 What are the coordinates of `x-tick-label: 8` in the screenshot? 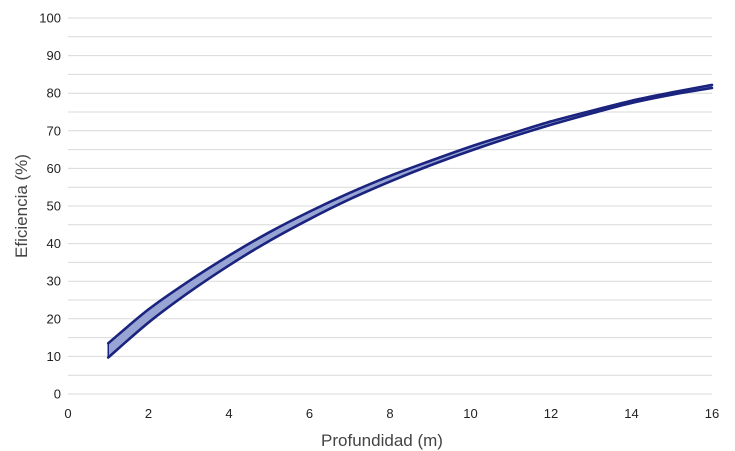 It's located at (389, 413).